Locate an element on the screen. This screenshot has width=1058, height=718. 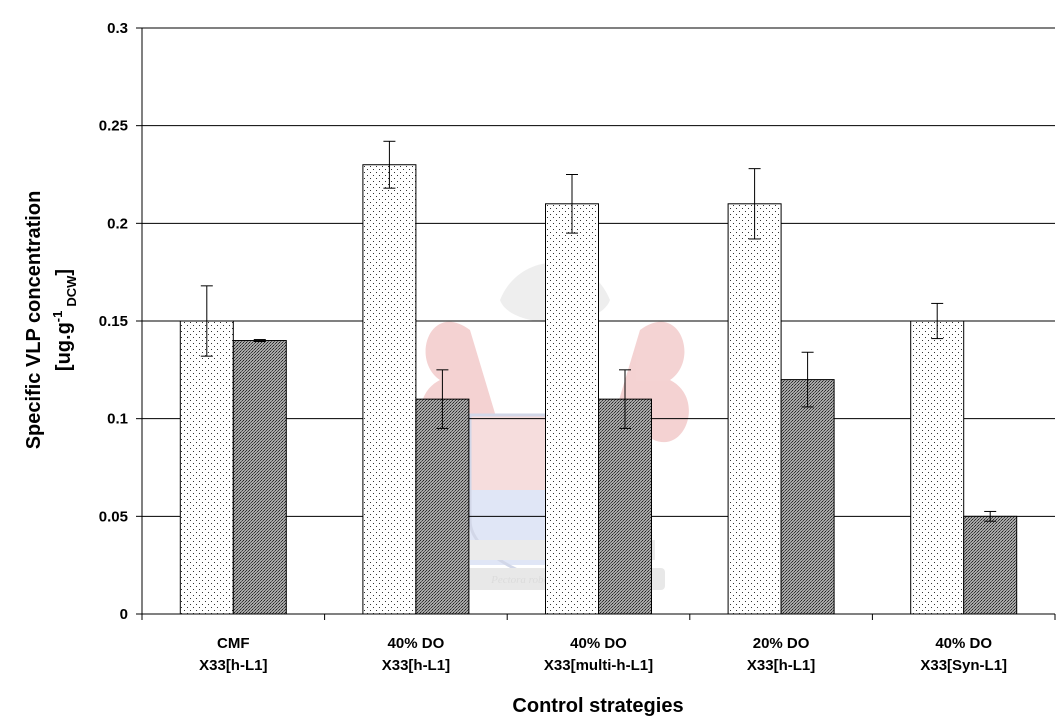
y-axis-title-line1: Specific VLP concentration is located at coordinates (34, 320).